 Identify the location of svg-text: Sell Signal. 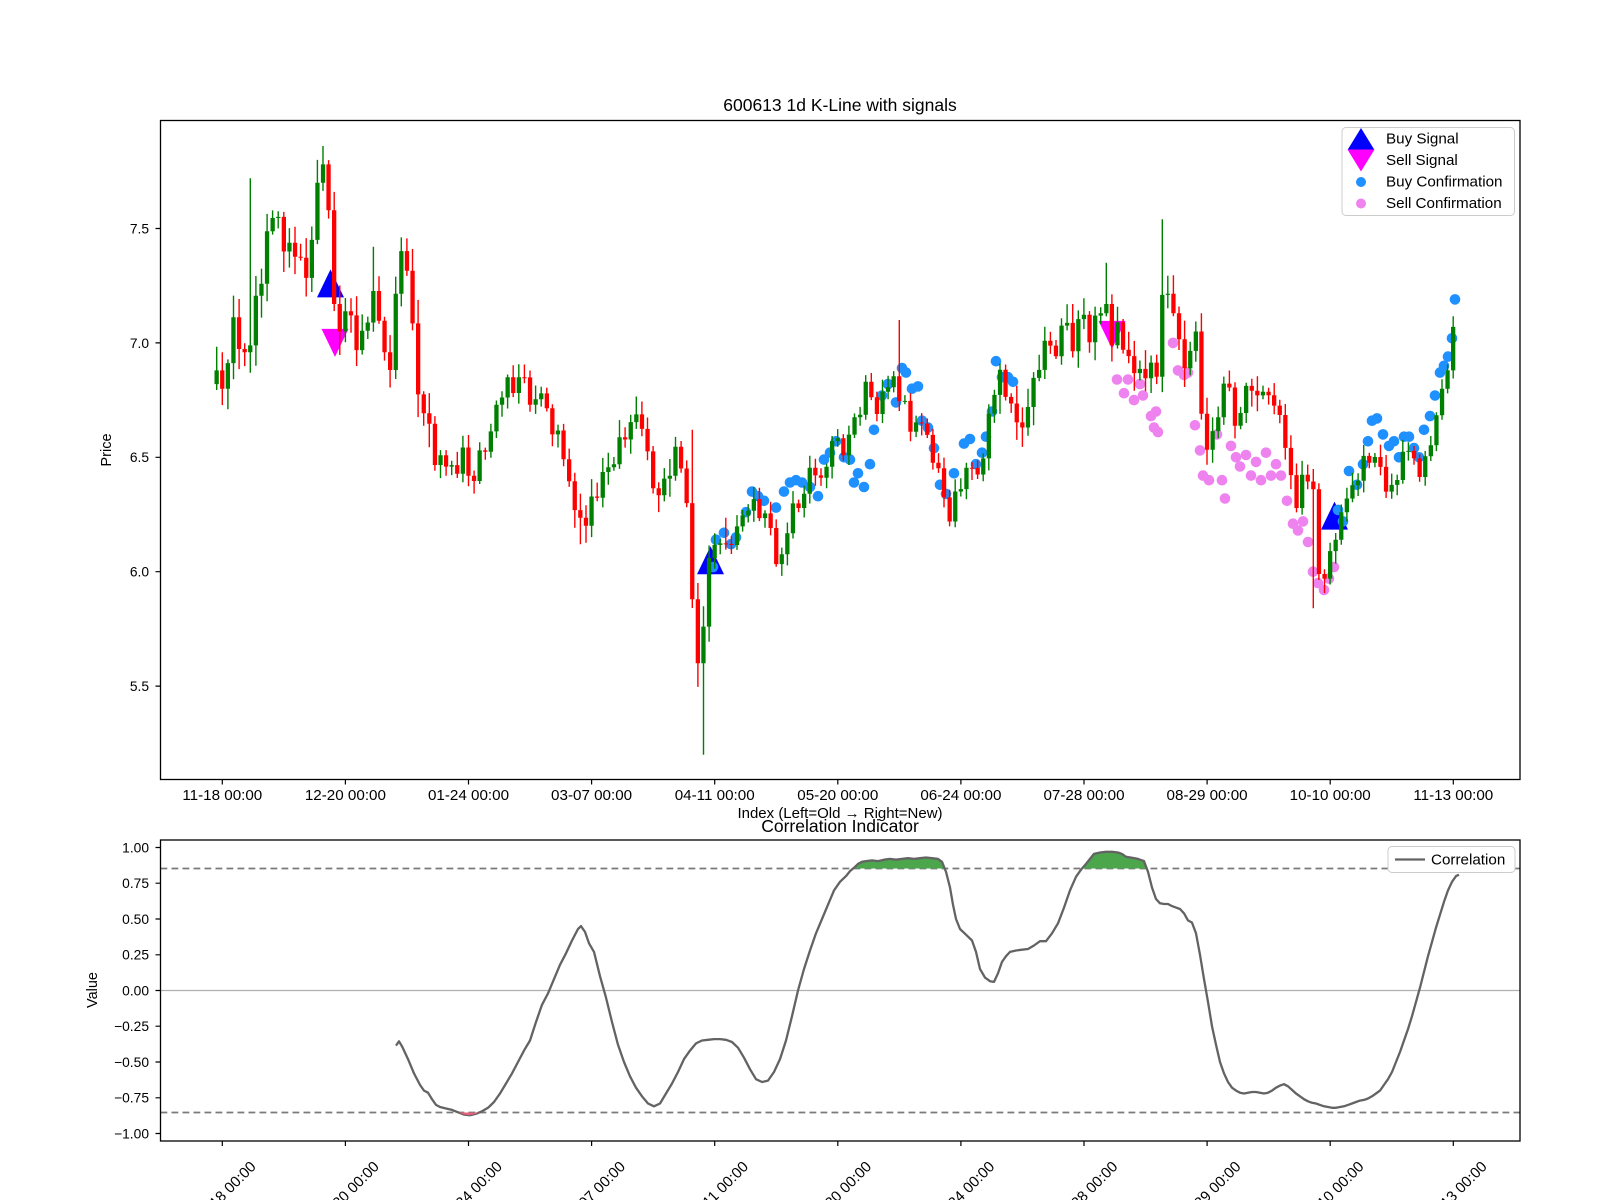
(1422, 160).